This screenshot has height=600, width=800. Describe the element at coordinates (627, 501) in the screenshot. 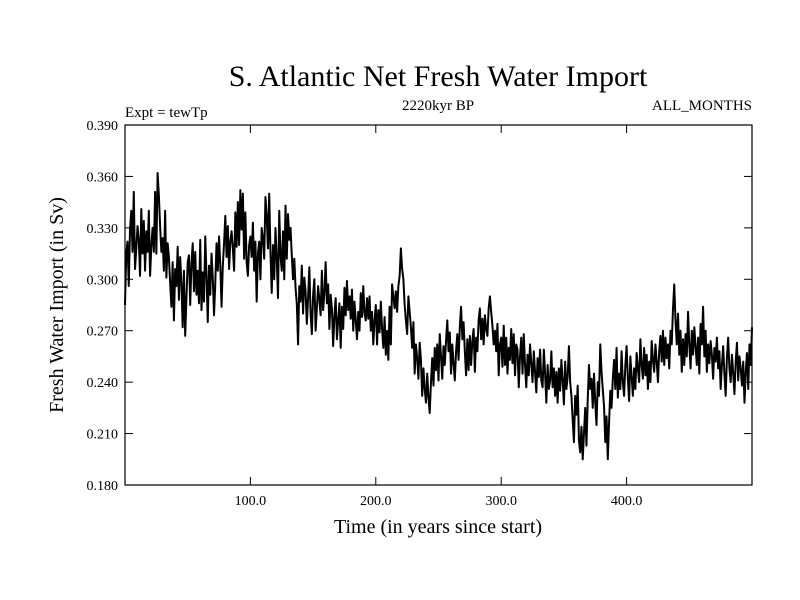

I see `x-tick-label: 400.0` at that location.